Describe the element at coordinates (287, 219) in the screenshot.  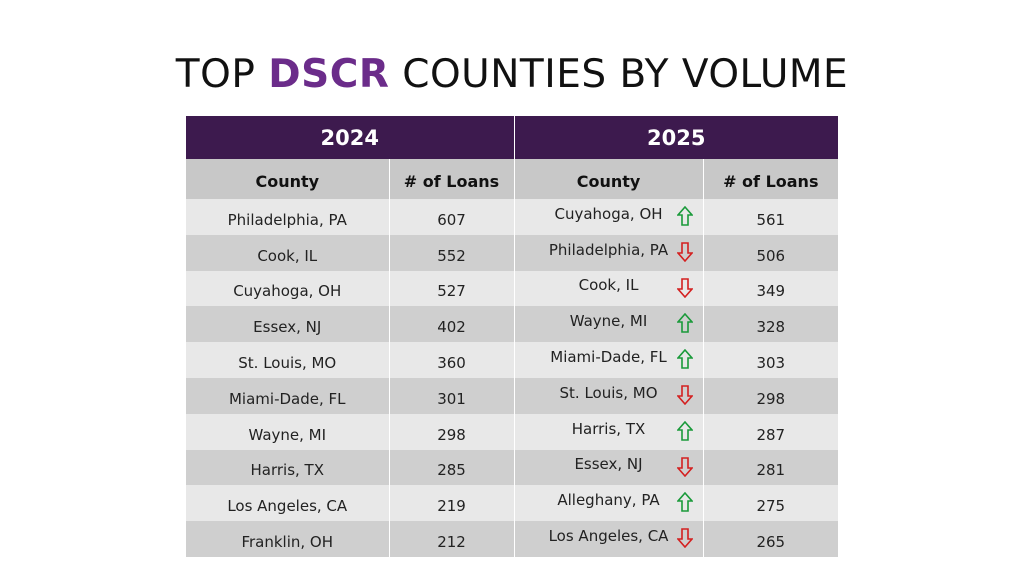
I see `county-2024-cell-text: Philadelphia, PA` at that location.